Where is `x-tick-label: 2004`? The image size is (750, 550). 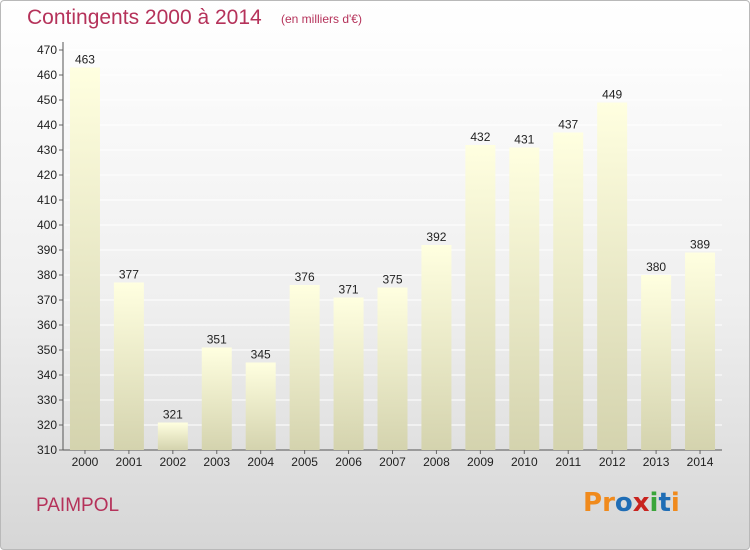
x-tick-label: 2004 is located at coordinates (260, 462).